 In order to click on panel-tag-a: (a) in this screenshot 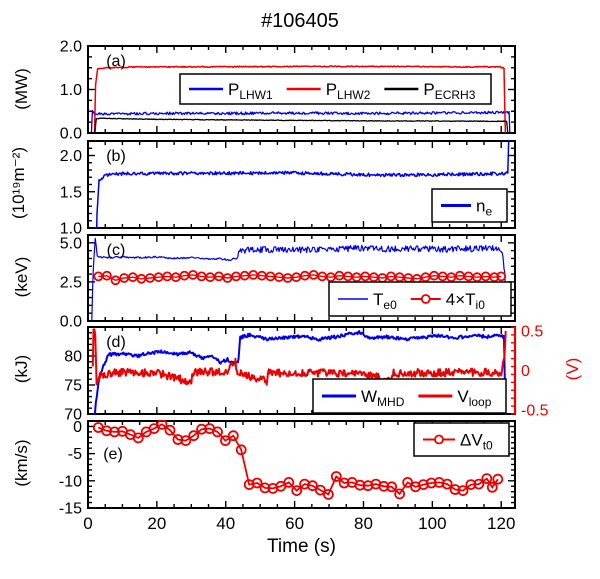, I will do `click(116, 61)`.